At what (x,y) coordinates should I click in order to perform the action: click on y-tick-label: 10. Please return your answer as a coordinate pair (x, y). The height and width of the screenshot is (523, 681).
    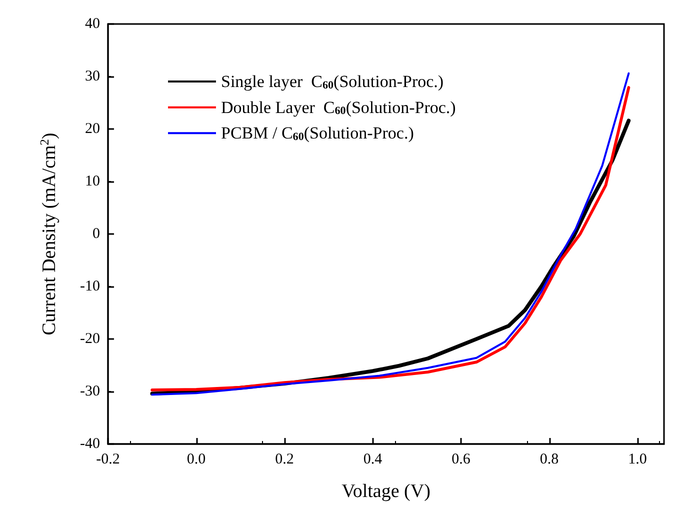
    Looking at the image, I should click on (92, 182).